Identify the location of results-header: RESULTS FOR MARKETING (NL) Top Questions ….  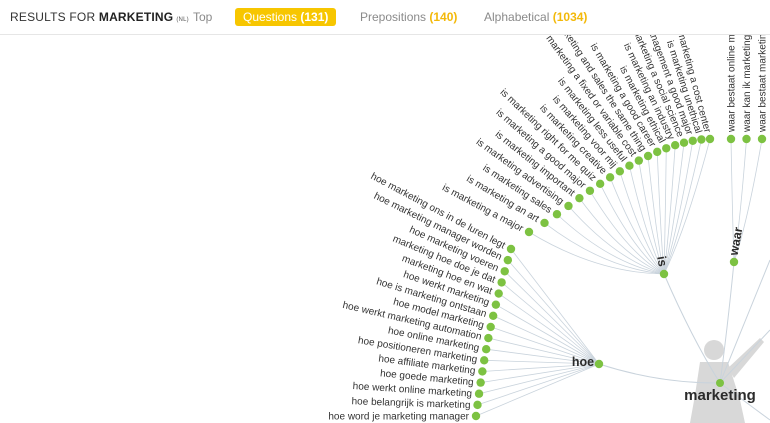
(385, 17).